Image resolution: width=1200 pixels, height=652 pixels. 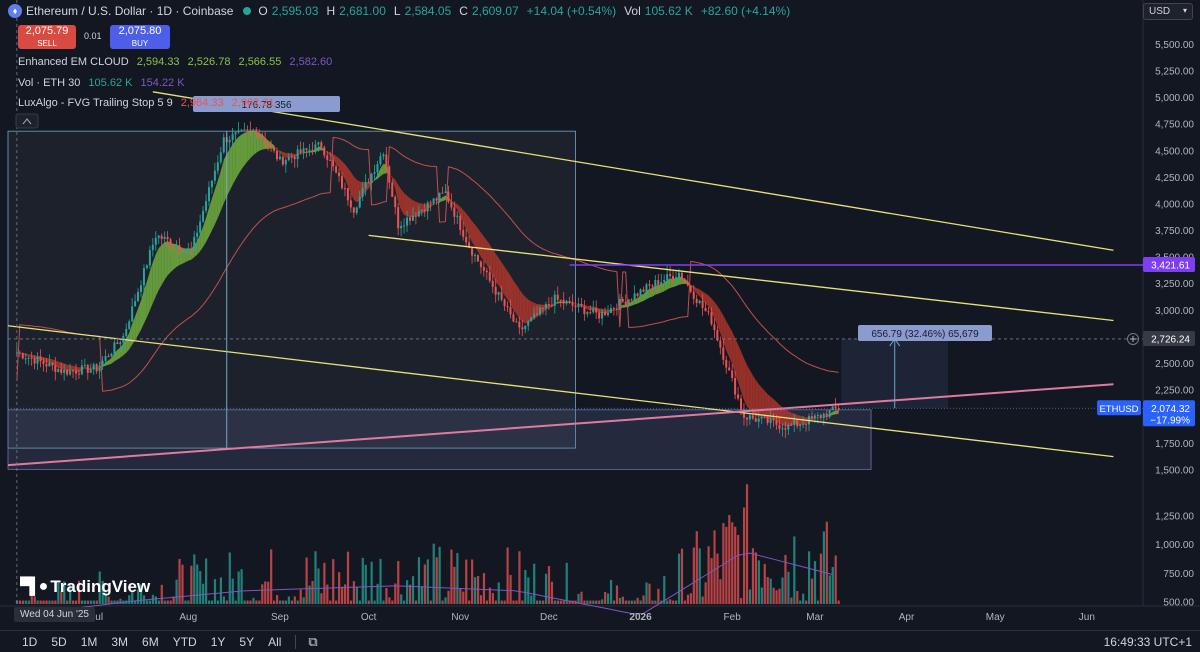 What do you see at coordinates (295, 11) in the screenshot?
I see `ohlc-open-value: 2,595.03` at bounding box center [295, 11].